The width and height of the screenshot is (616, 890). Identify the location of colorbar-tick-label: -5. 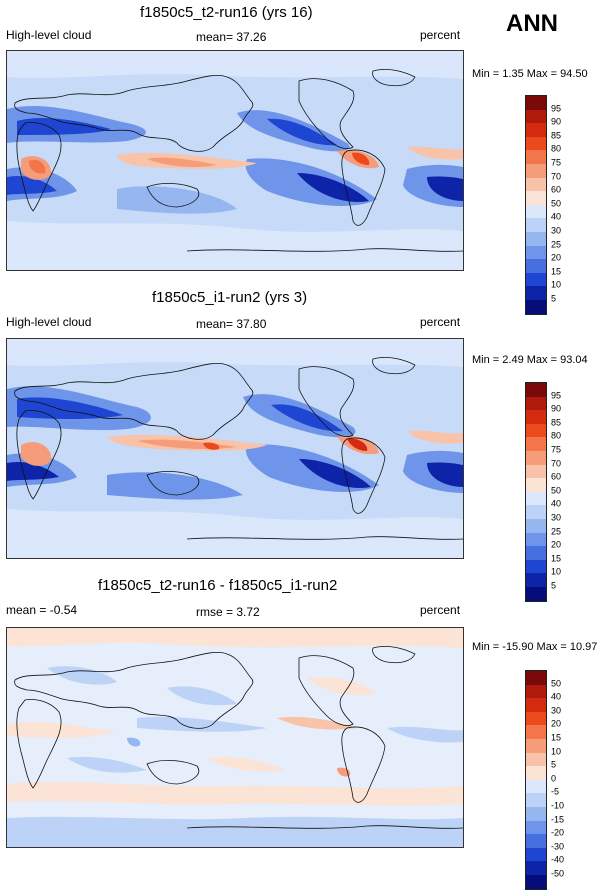
(555, 791).